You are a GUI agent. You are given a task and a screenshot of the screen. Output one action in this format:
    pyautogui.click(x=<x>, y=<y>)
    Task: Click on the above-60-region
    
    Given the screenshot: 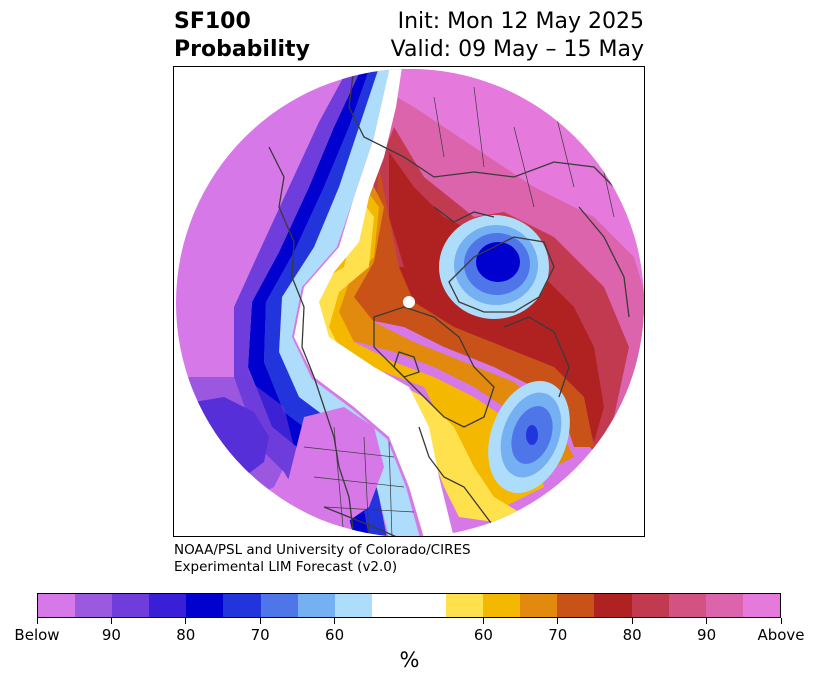 What is the action you would take?
    pyautogui.click(x=429, y=347)
    